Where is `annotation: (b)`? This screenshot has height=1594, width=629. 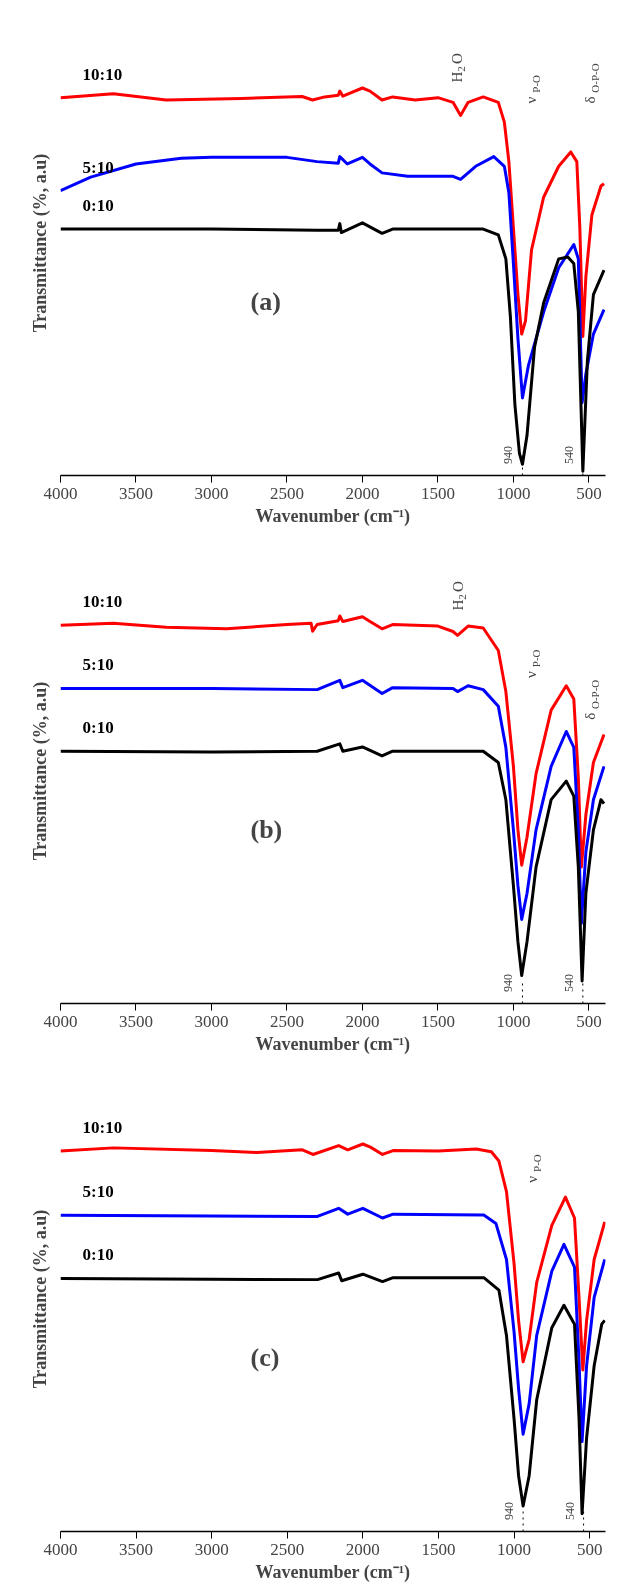
annotation: (b) is located at coordinates (266, 829).